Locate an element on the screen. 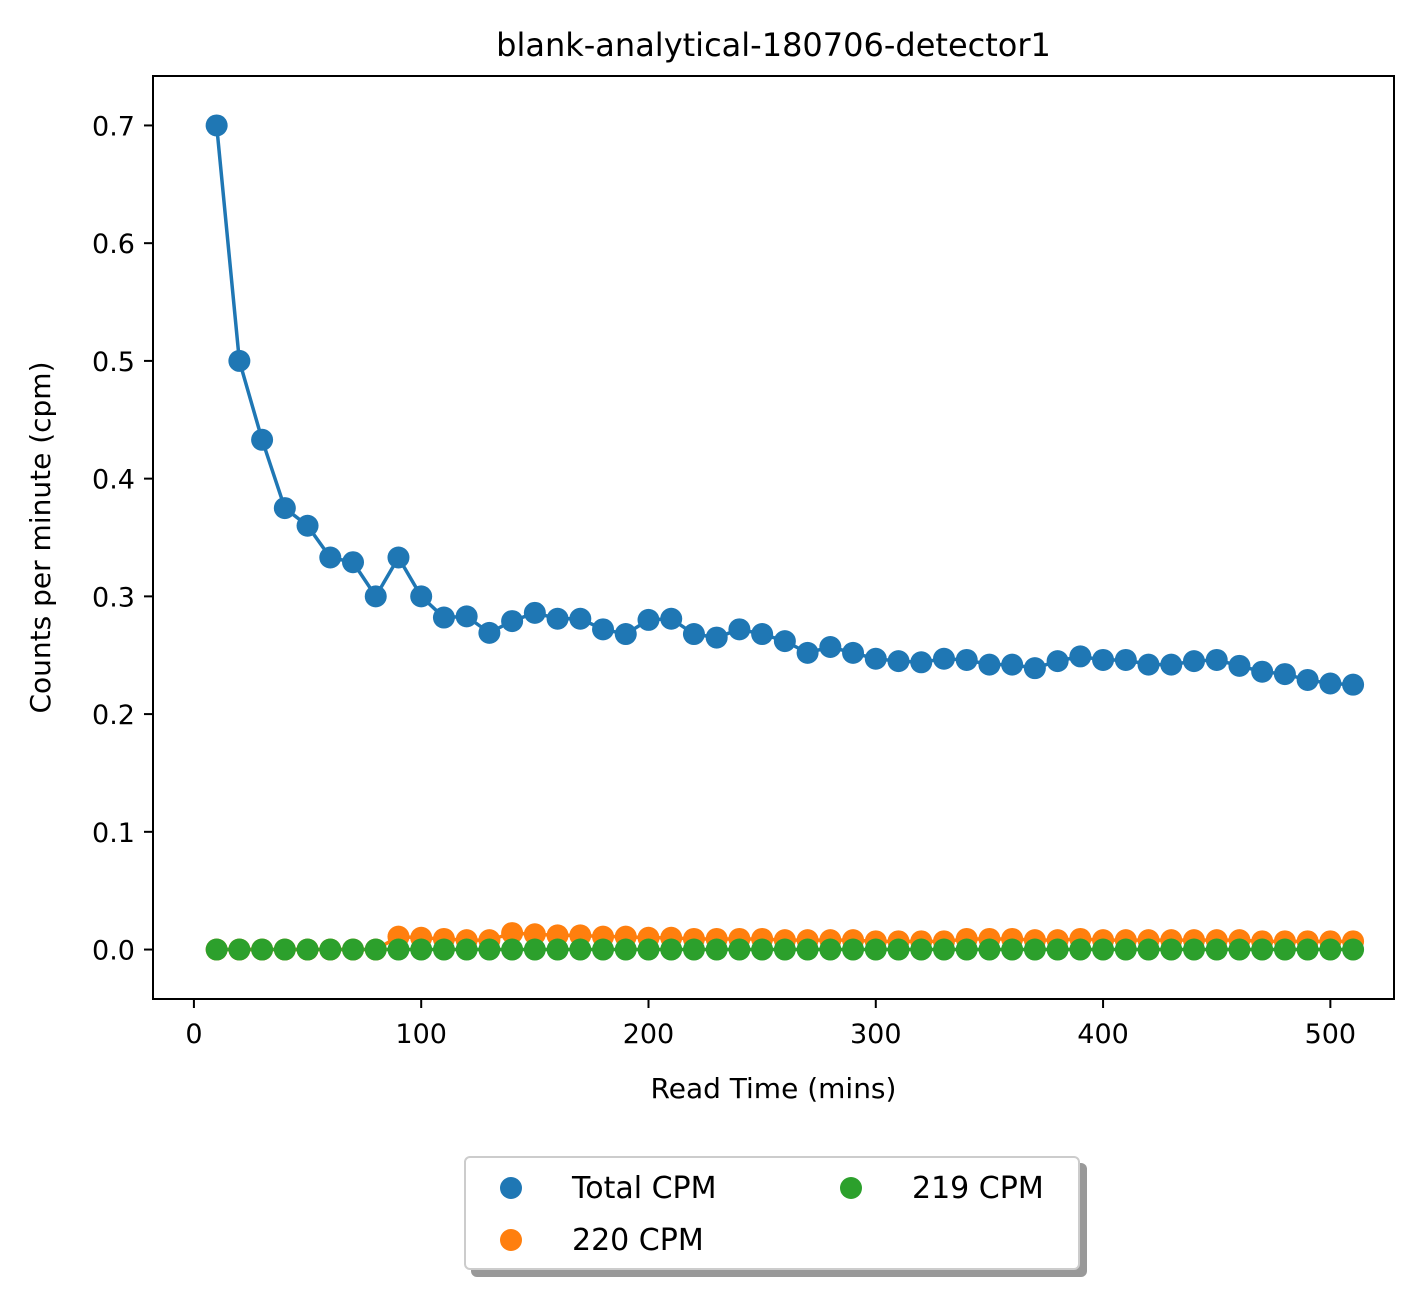  legend-item-total-cpm: Total CPM is located at coordinates (608, 1188).